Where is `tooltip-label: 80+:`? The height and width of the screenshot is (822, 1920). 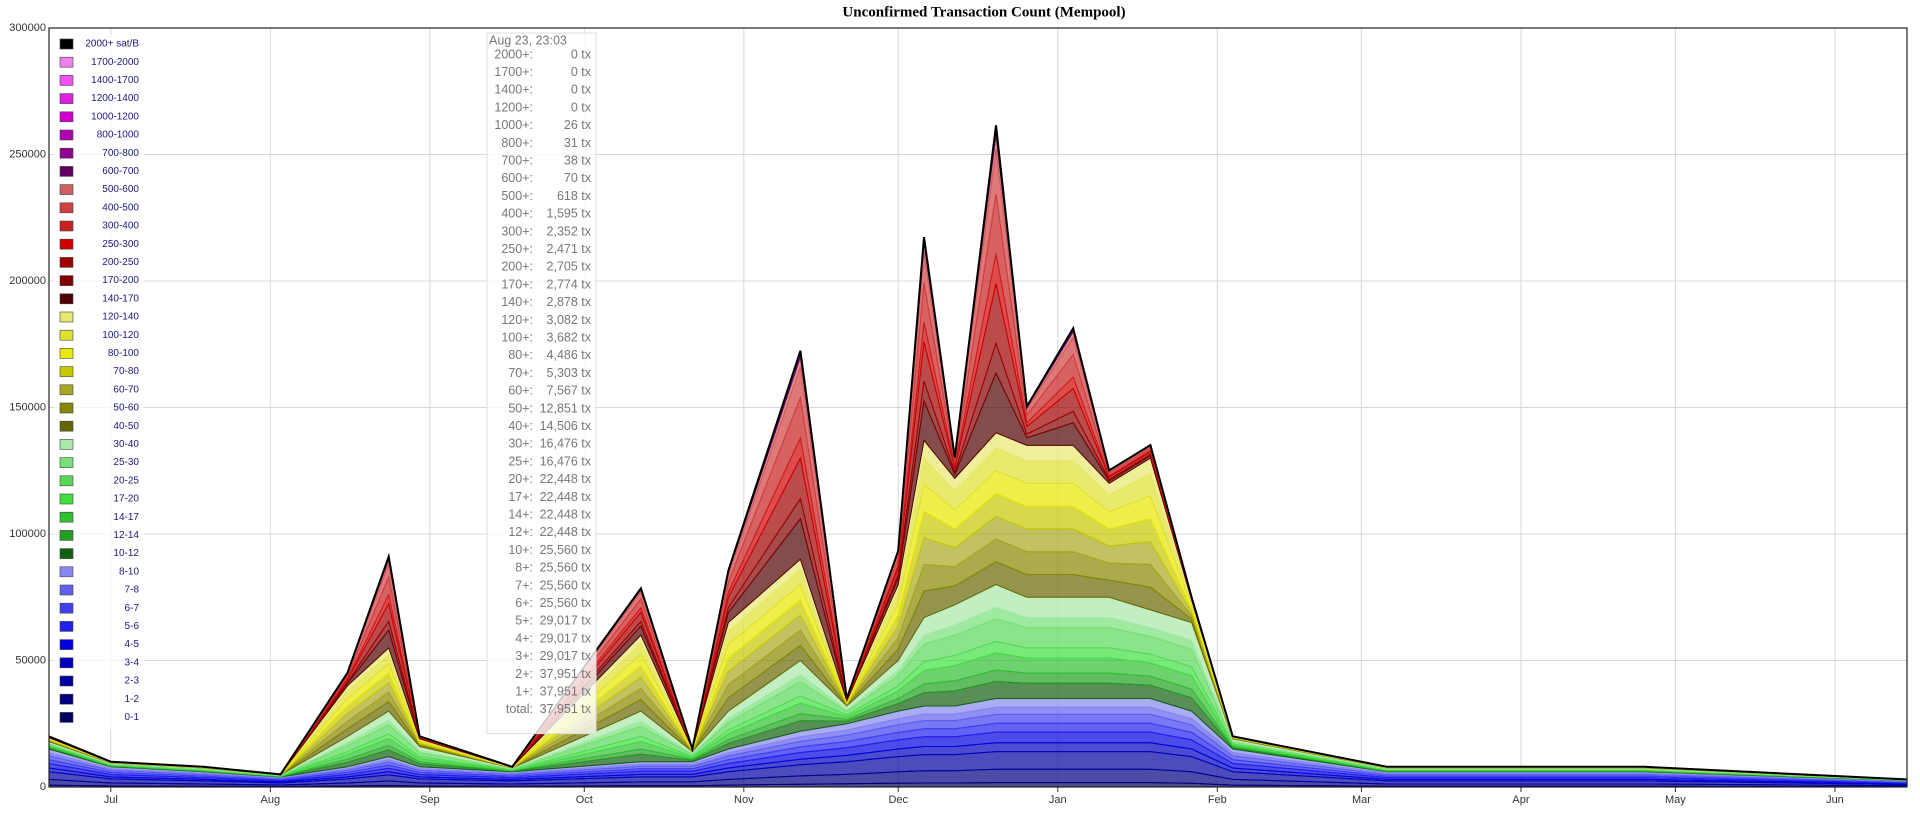
tooltip-label: 80+: is located at coordinates (520, 355).